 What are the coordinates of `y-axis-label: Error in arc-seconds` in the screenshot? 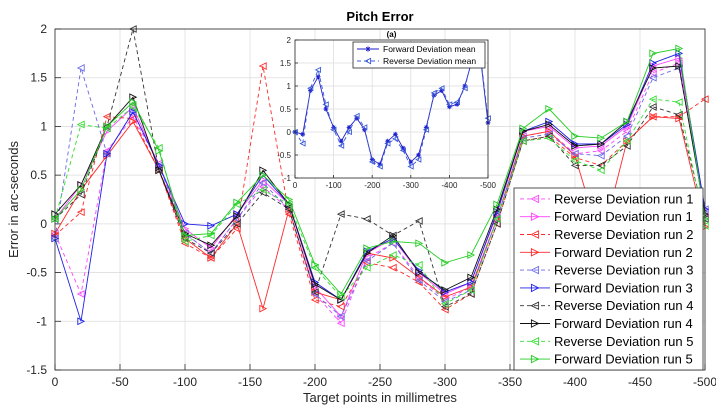 It's located at (13, 199).